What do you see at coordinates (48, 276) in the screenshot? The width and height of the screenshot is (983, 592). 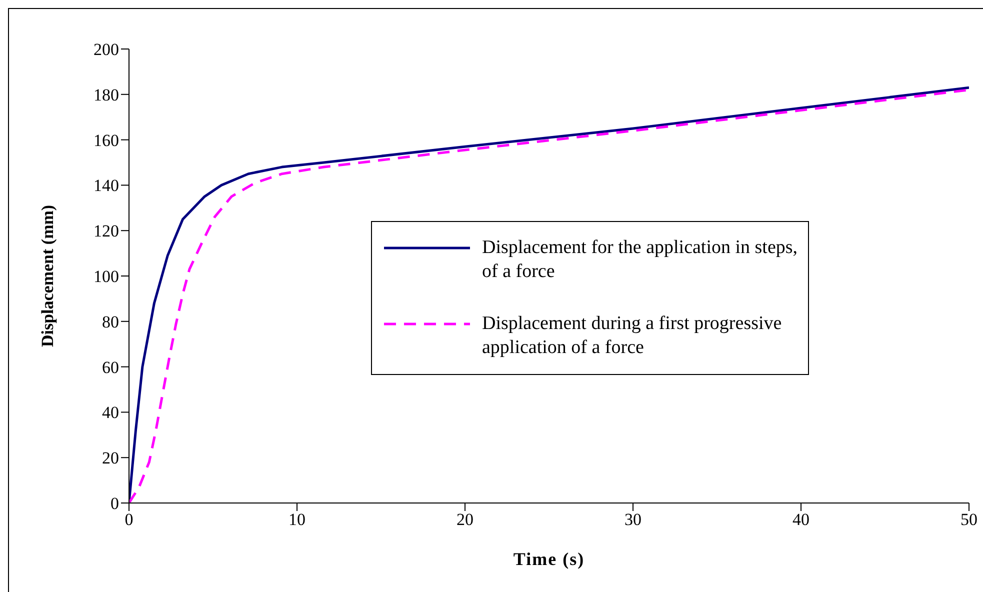 I see `y-axis-title: Displacement (mm)` at bounding box center [48, 276].